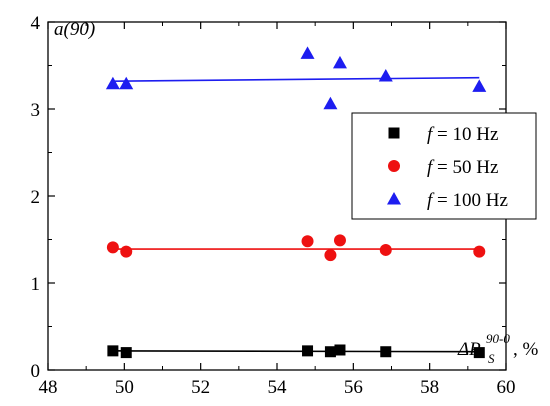 The image size is (550, 406). Describe the element at coordinates (124, 387) in the screenshot. I see `x-tick-label: 50` at that location.